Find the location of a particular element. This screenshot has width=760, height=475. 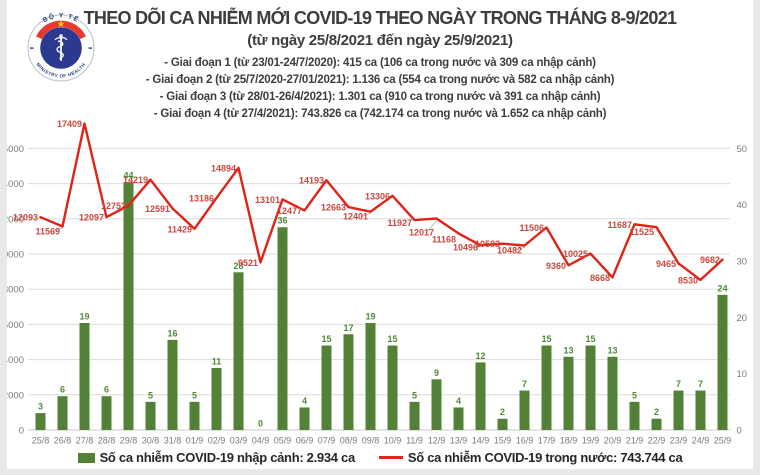

x-axis-label: 21/9 is located at coordinates (635, 441).